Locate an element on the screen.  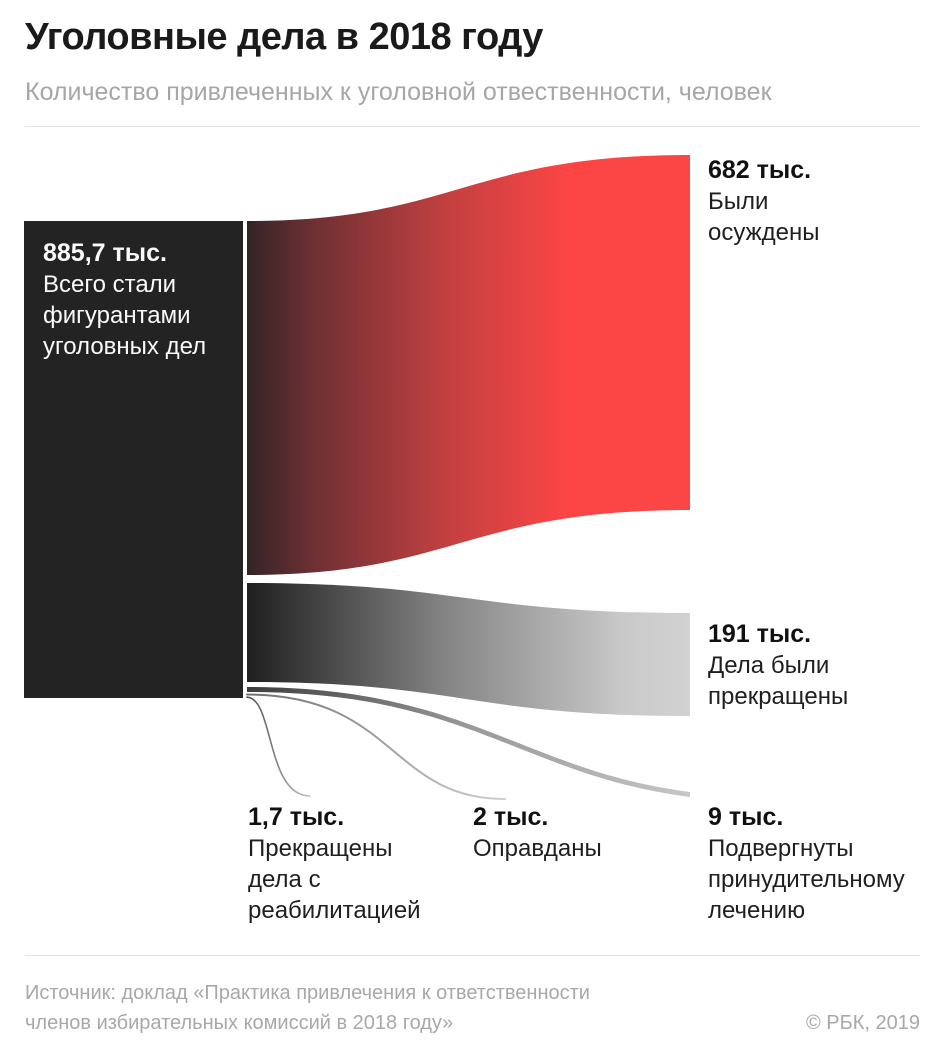
label-rehab-line: Прекращены is located at coordinates (320, 848).